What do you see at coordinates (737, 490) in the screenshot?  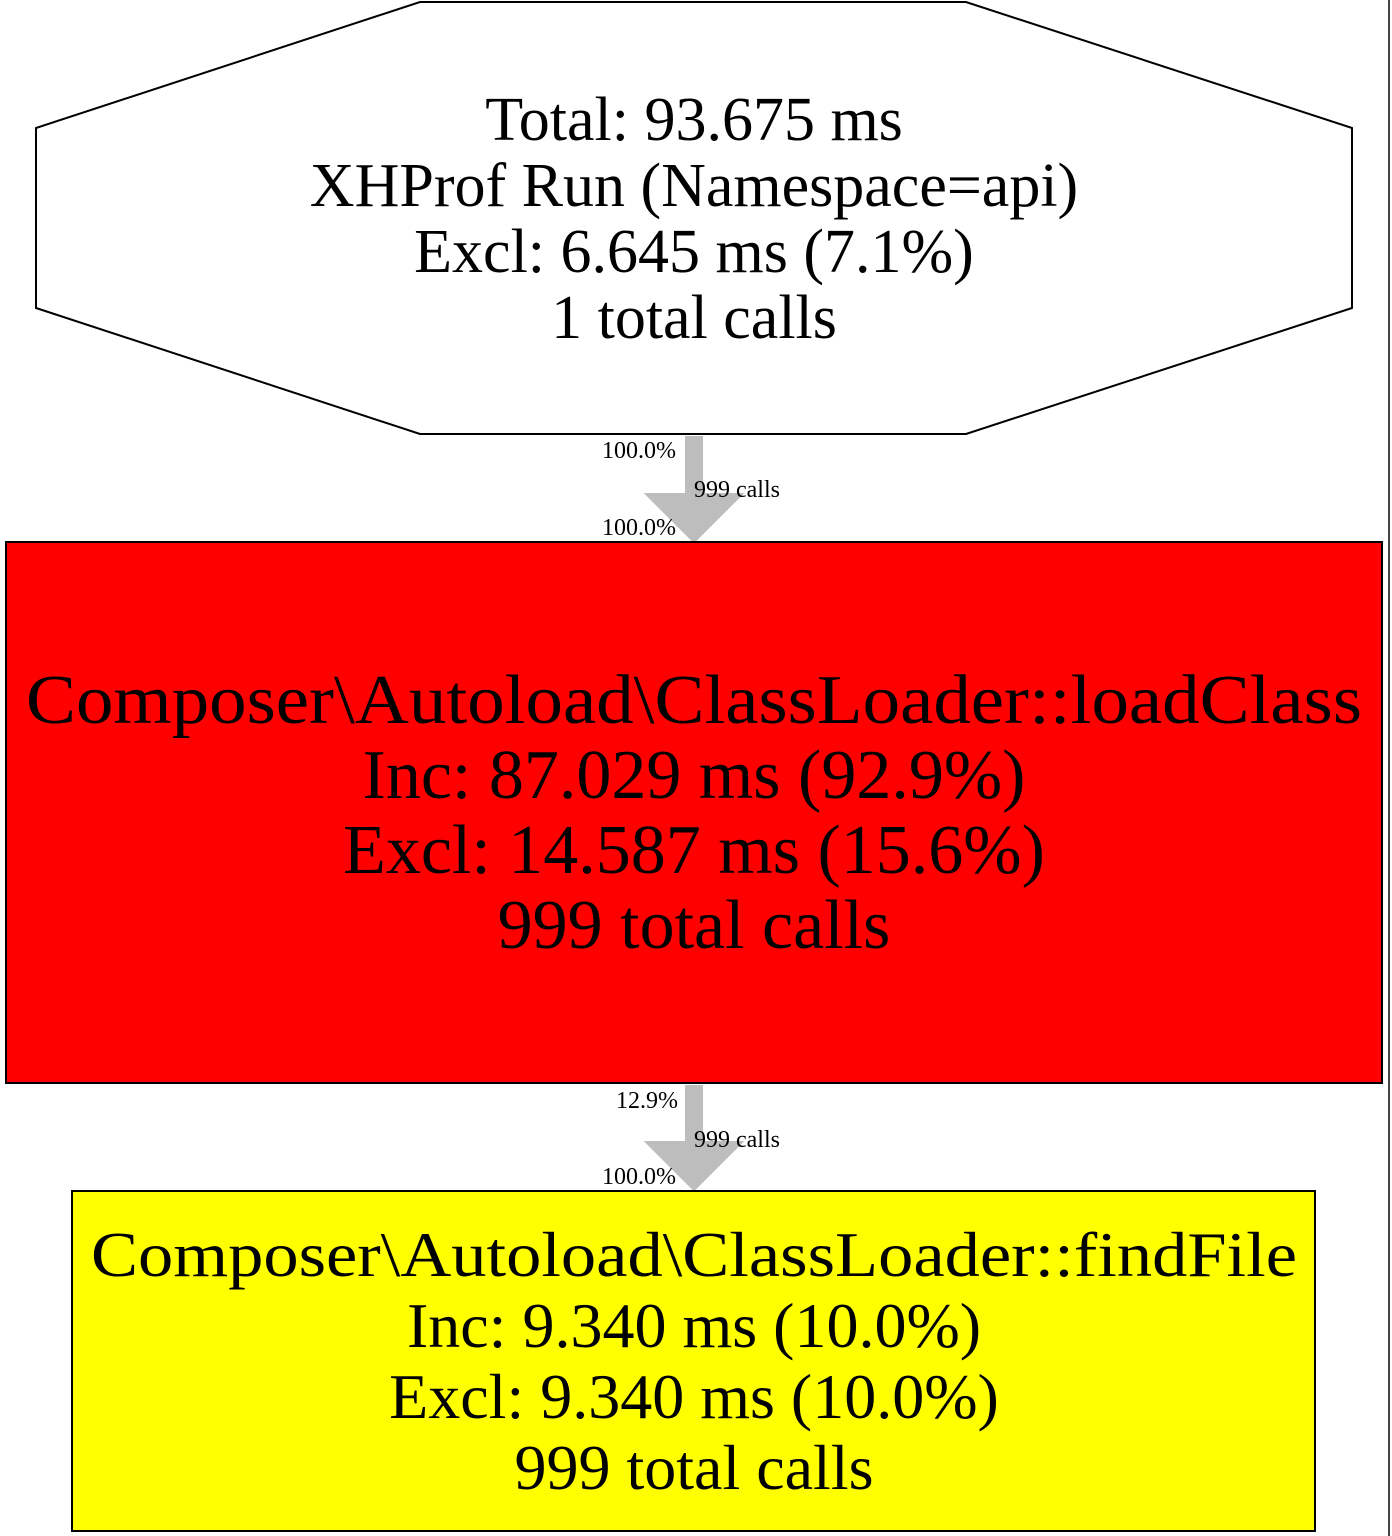 I see `edge-root-to-loadclass-calls-label: 999 calls` at bounding box center [737, 490].